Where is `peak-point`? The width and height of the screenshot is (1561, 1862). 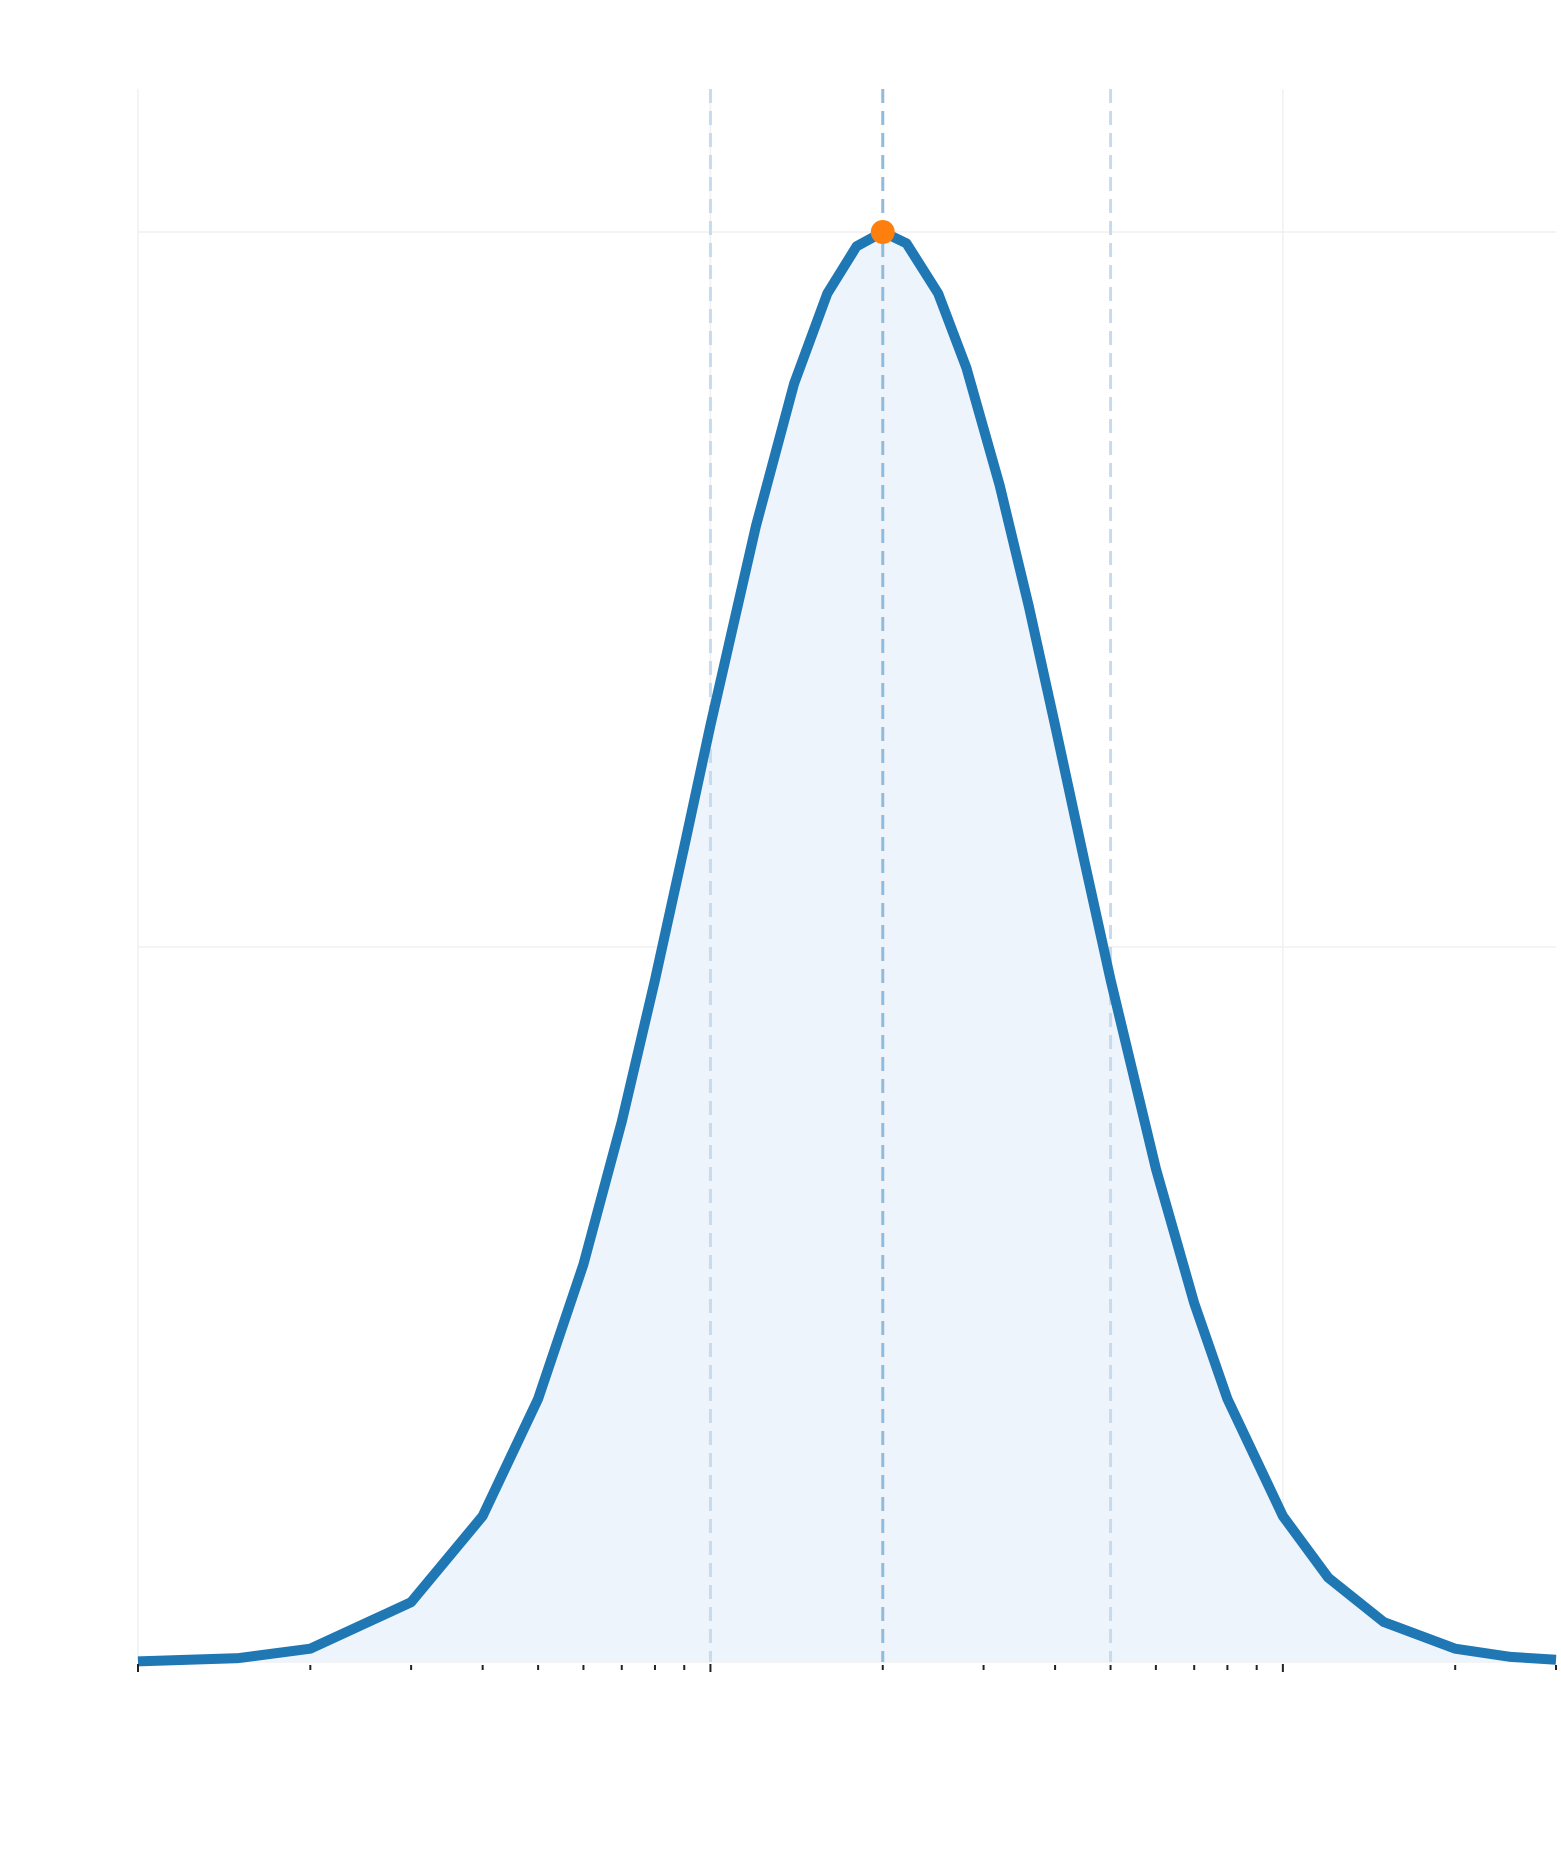 peak-point is located at coordinates (882, 232).